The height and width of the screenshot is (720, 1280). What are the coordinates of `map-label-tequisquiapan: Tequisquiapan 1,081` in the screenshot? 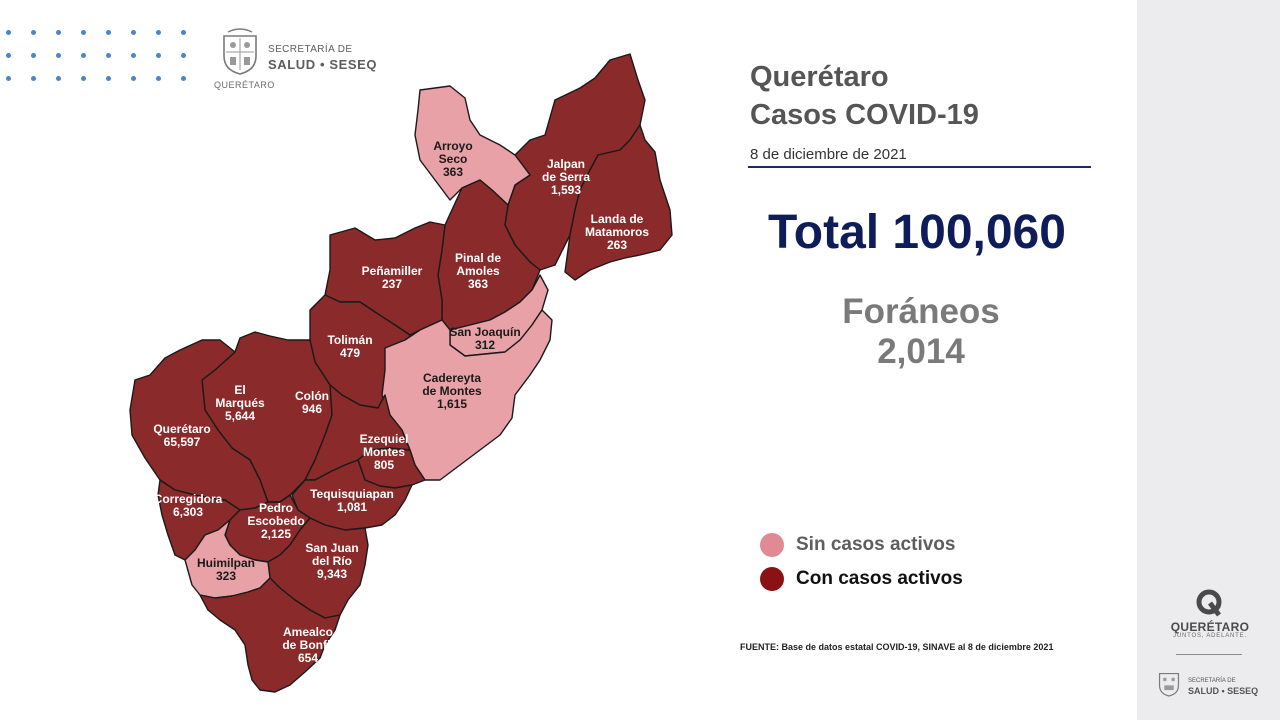 It's located at (352, 501).